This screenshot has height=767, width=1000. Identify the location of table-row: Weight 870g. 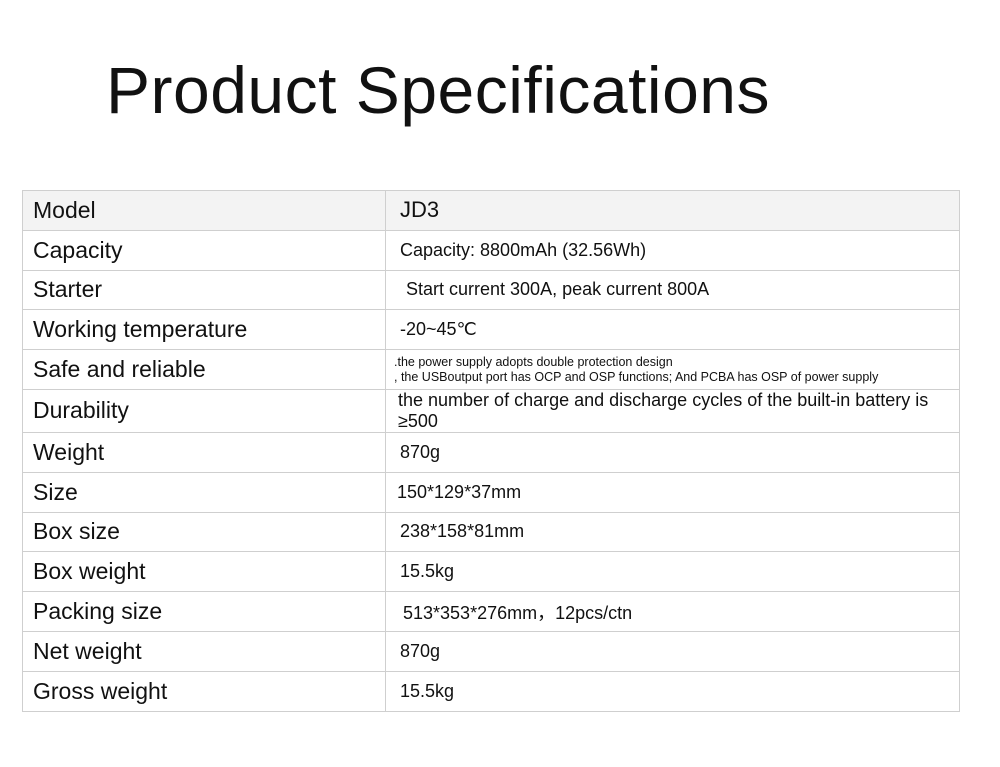
(491, 452).